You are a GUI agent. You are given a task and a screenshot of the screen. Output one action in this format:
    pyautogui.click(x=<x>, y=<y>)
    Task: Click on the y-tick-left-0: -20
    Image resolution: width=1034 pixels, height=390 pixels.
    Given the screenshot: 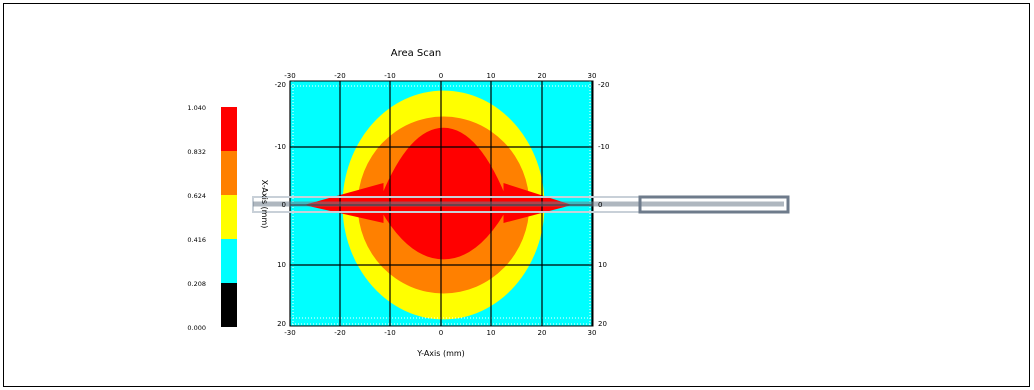 What is the action you would take?
    pyautogui.click(x=280, y=85)
    